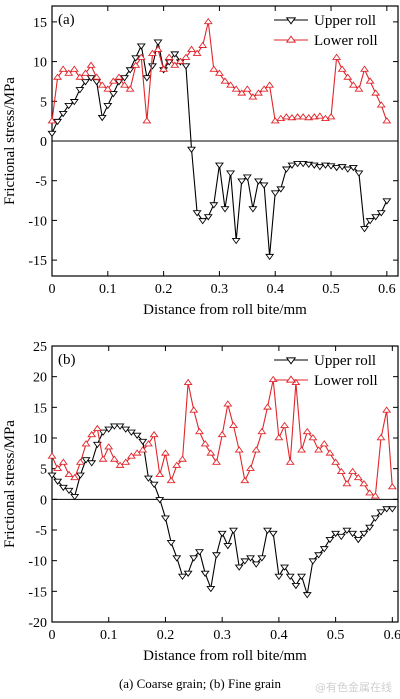 The image size is (400, 699). Describe the element at coordinates (326, 31) in the screenshot. I see `legend: Upper roll Lower roll` at that location.